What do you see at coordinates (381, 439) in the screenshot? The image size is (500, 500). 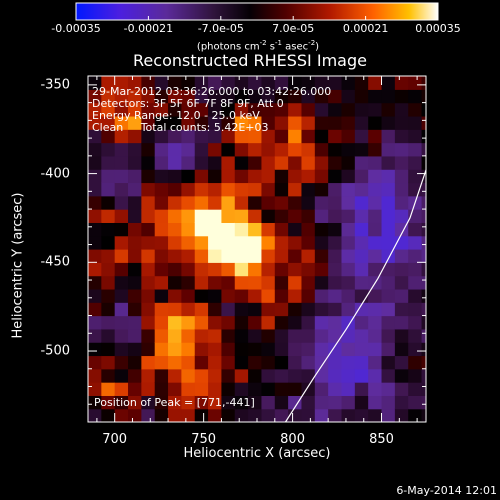 I see `x-tick-label: 850` at bounding box center [381, 439].